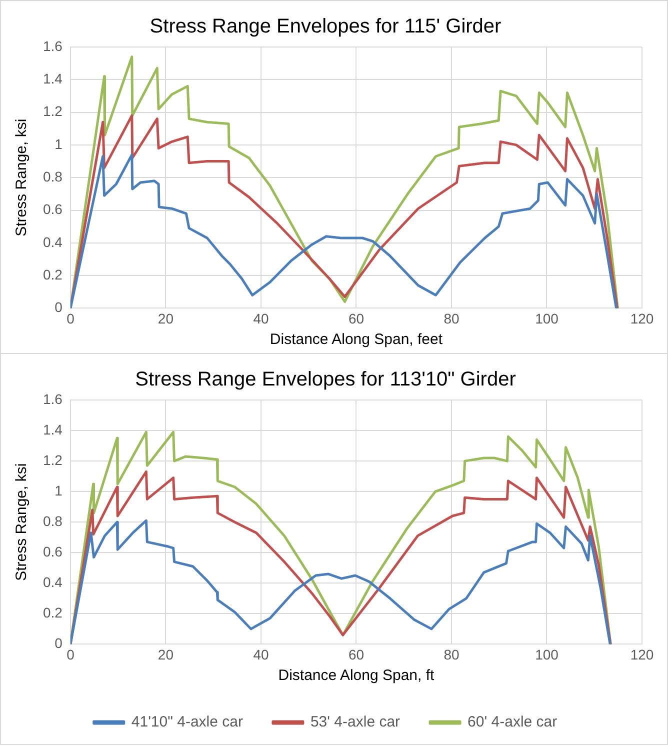 Image resolution: width=668 pixels, height=746 pixels. Describe the element at coordinates (513, 722) in the screenshot. I see `legend-label: 60' 4-axle car` at that location.